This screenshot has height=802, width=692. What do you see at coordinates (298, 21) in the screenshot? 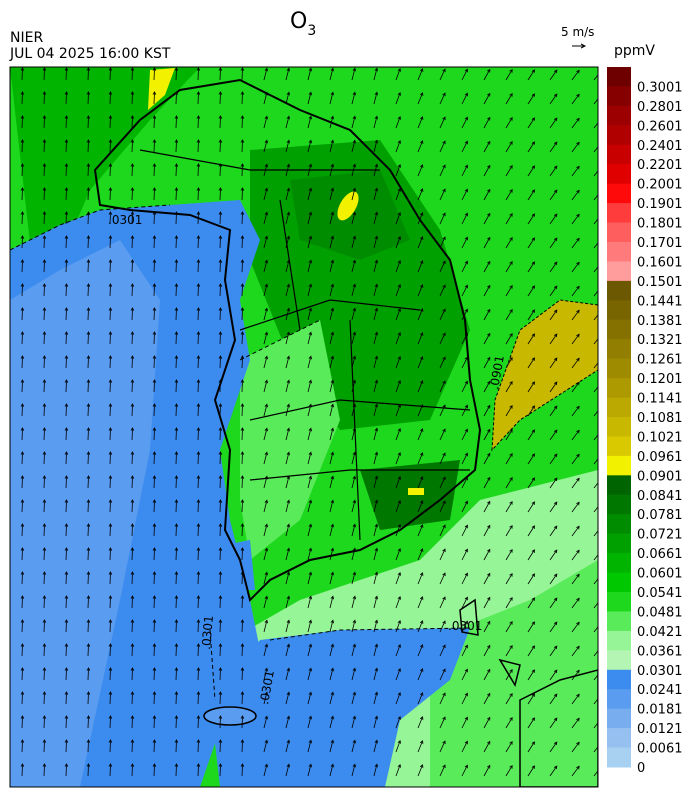
I see `title-text: O` at bounding box center [298, 21].